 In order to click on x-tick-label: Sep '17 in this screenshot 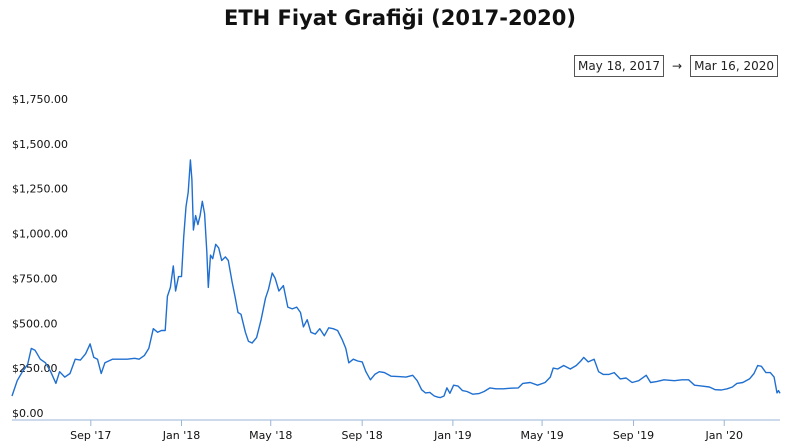, I will do `click(90, 435)`.